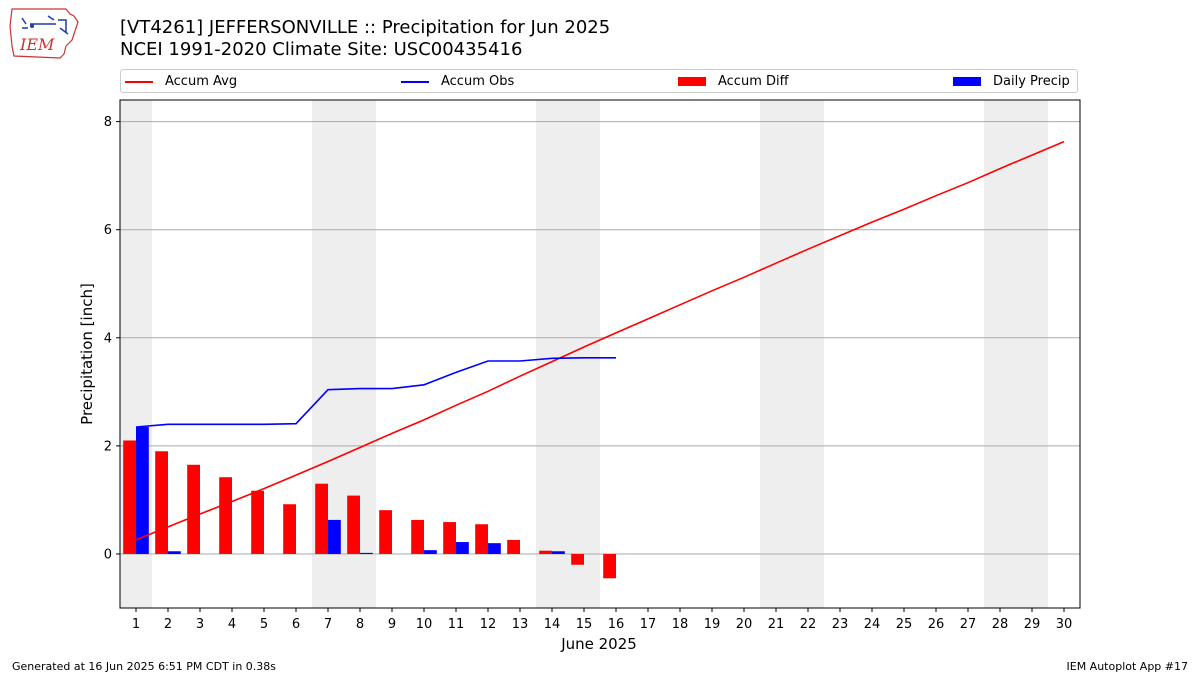 The width and height of the screenshot is (1200, 675). What do you see at coordinates (1064, 624) in the screenshot?
I see `x-tick-label: 30` at bounding box center [1064, 624].